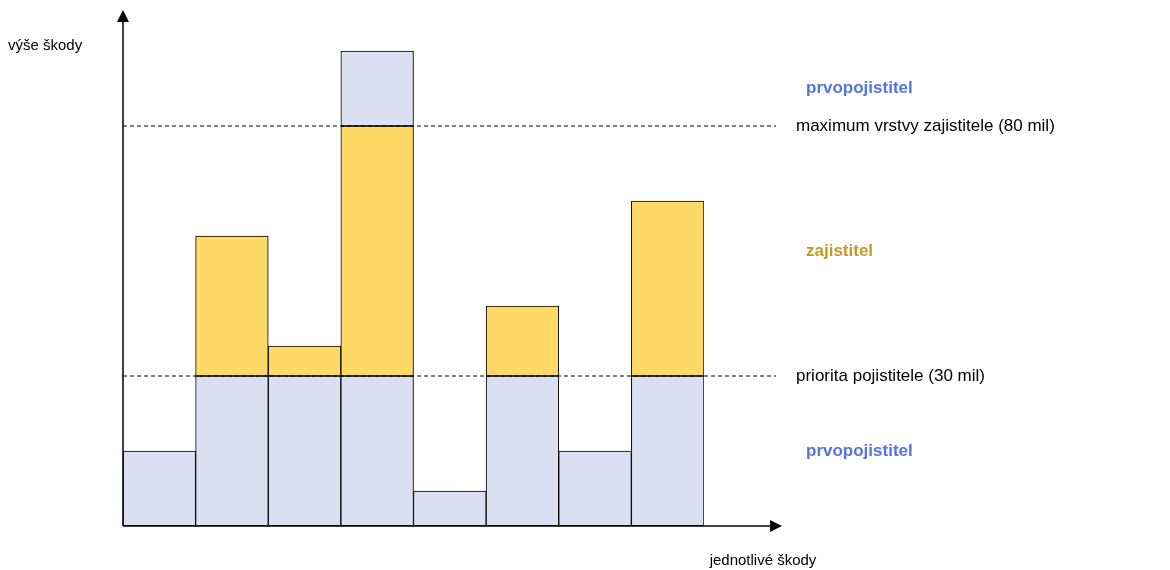 The height and width of the screenshot is (570, 1170). Describe the element at coordinates (840, 250) in the screenshot. I see `text: zajistitel` at that location.